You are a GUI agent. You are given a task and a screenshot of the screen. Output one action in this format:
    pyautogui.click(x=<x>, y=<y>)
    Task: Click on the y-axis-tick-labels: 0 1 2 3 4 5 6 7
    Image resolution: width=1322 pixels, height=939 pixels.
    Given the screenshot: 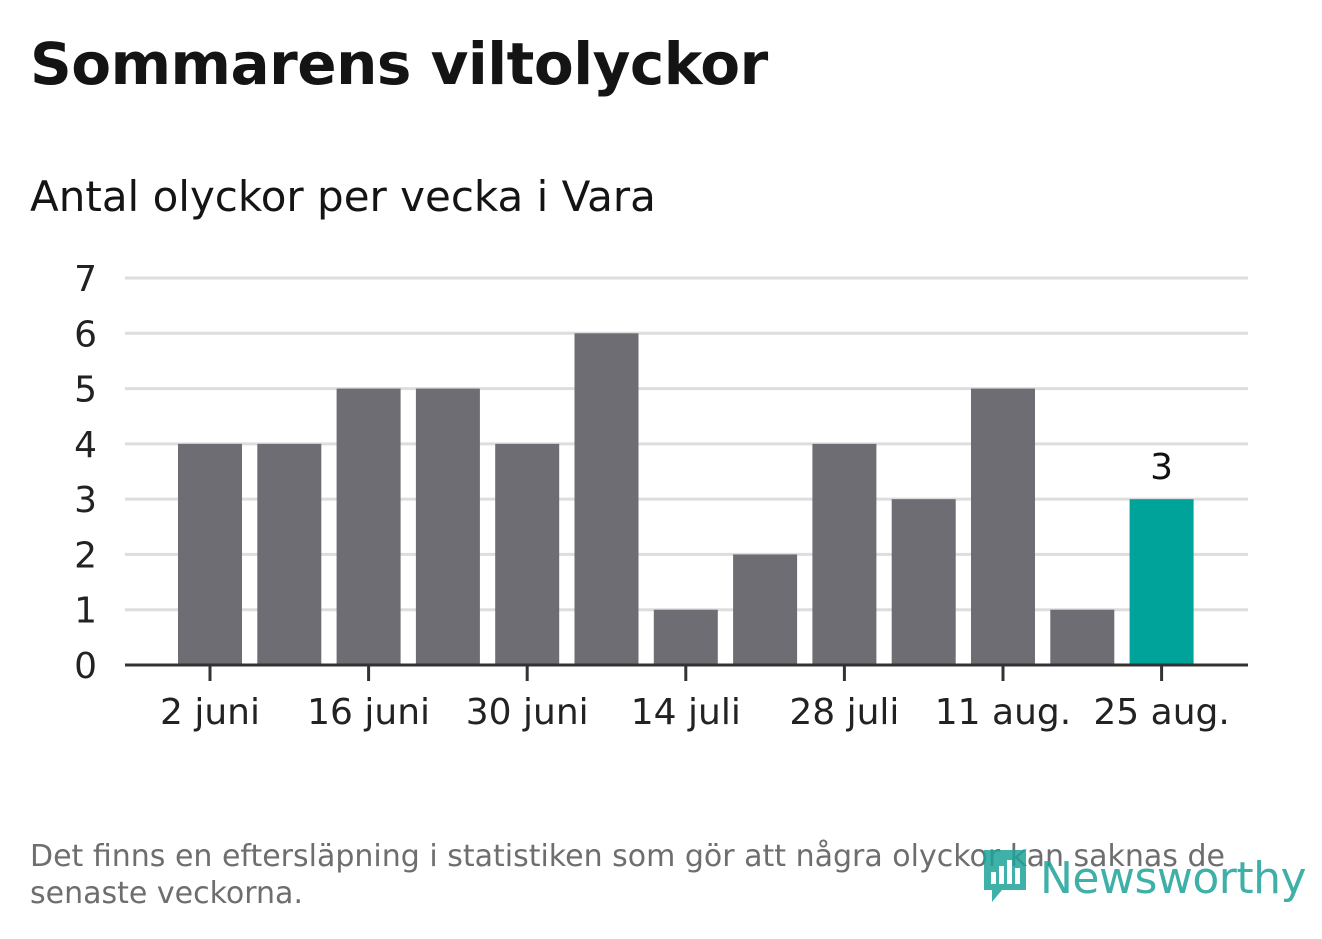 What is the action you would take?
    pyautogui.click(x=85, y=473)
    